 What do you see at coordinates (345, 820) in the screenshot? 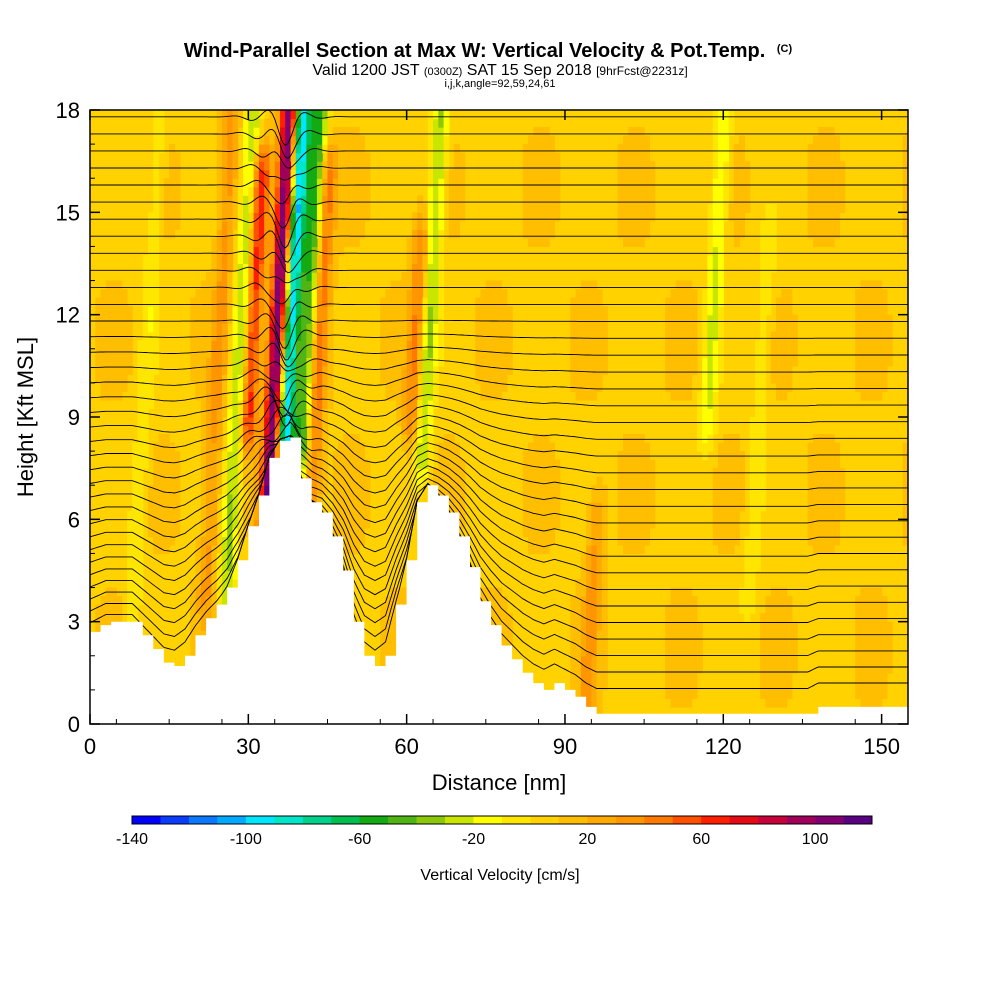
I see `colorbar-swatch` at bounding box center [345, 820].